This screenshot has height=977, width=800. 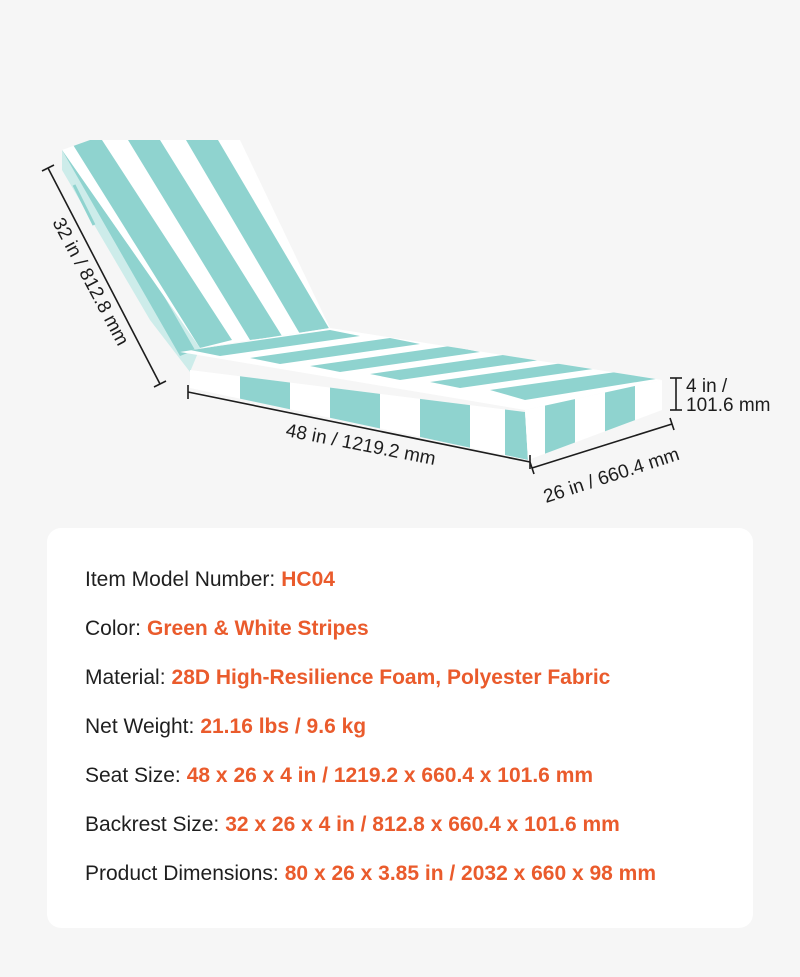 I want to click on spec-label: Net Weight:, so click(x=140, y=726).